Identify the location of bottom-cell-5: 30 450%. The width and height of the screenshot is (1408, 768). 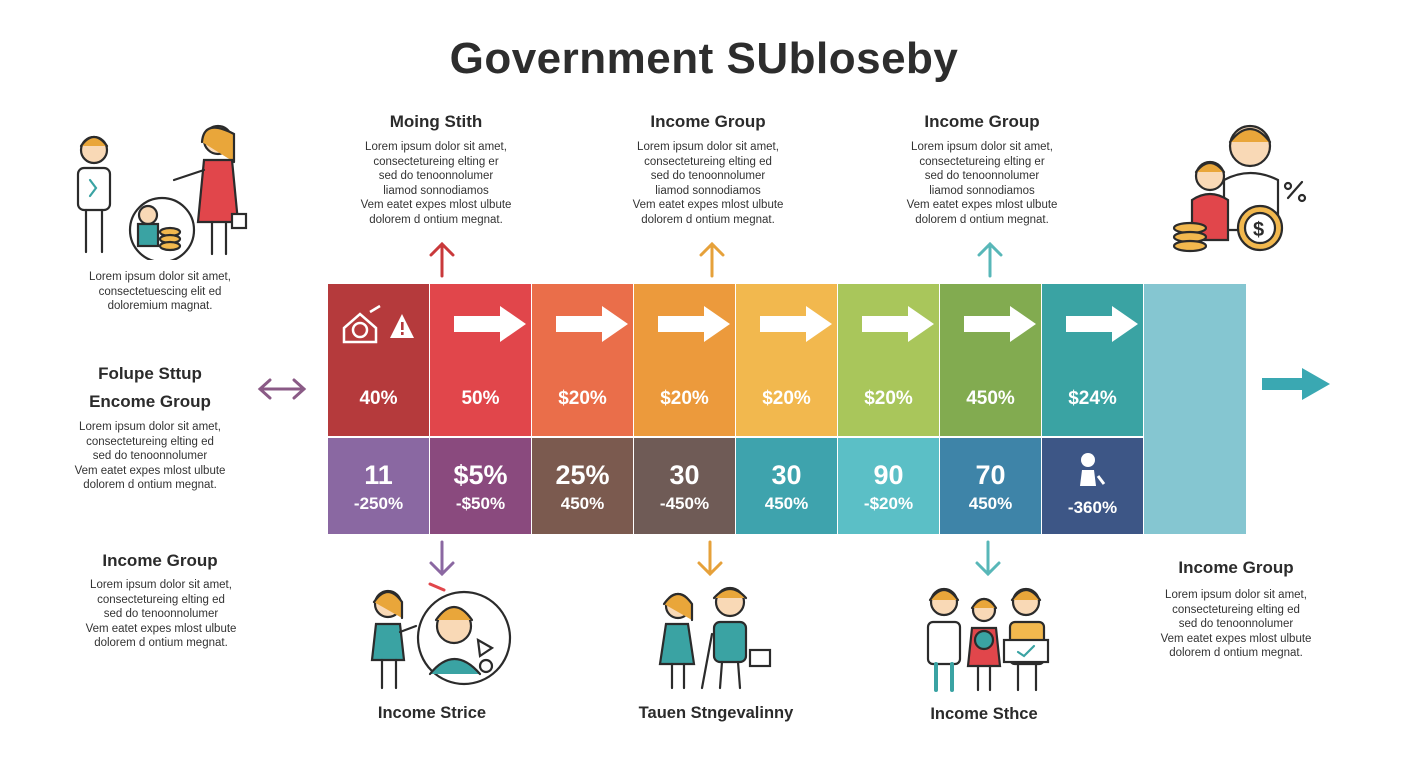
(786, 486).